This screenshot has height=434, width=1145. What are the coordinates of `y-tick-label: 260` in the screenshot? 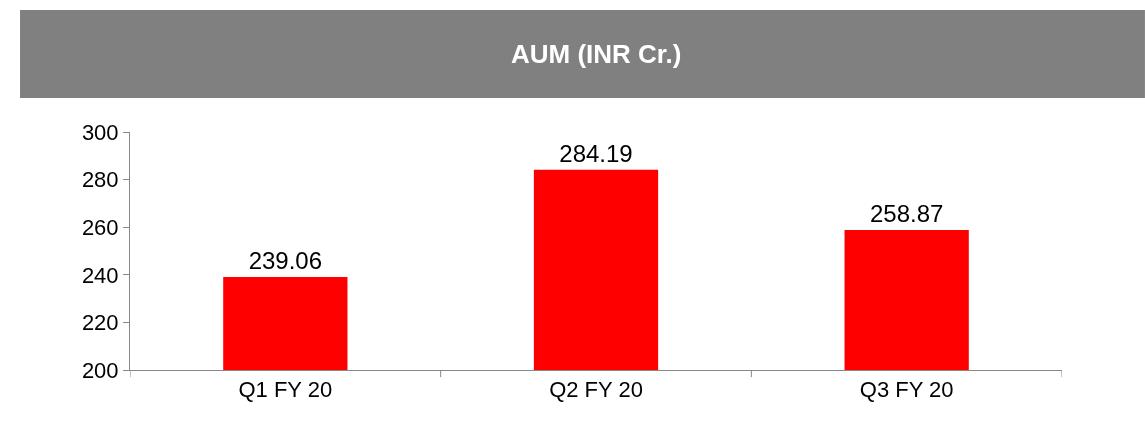 It's located at (100, 227).